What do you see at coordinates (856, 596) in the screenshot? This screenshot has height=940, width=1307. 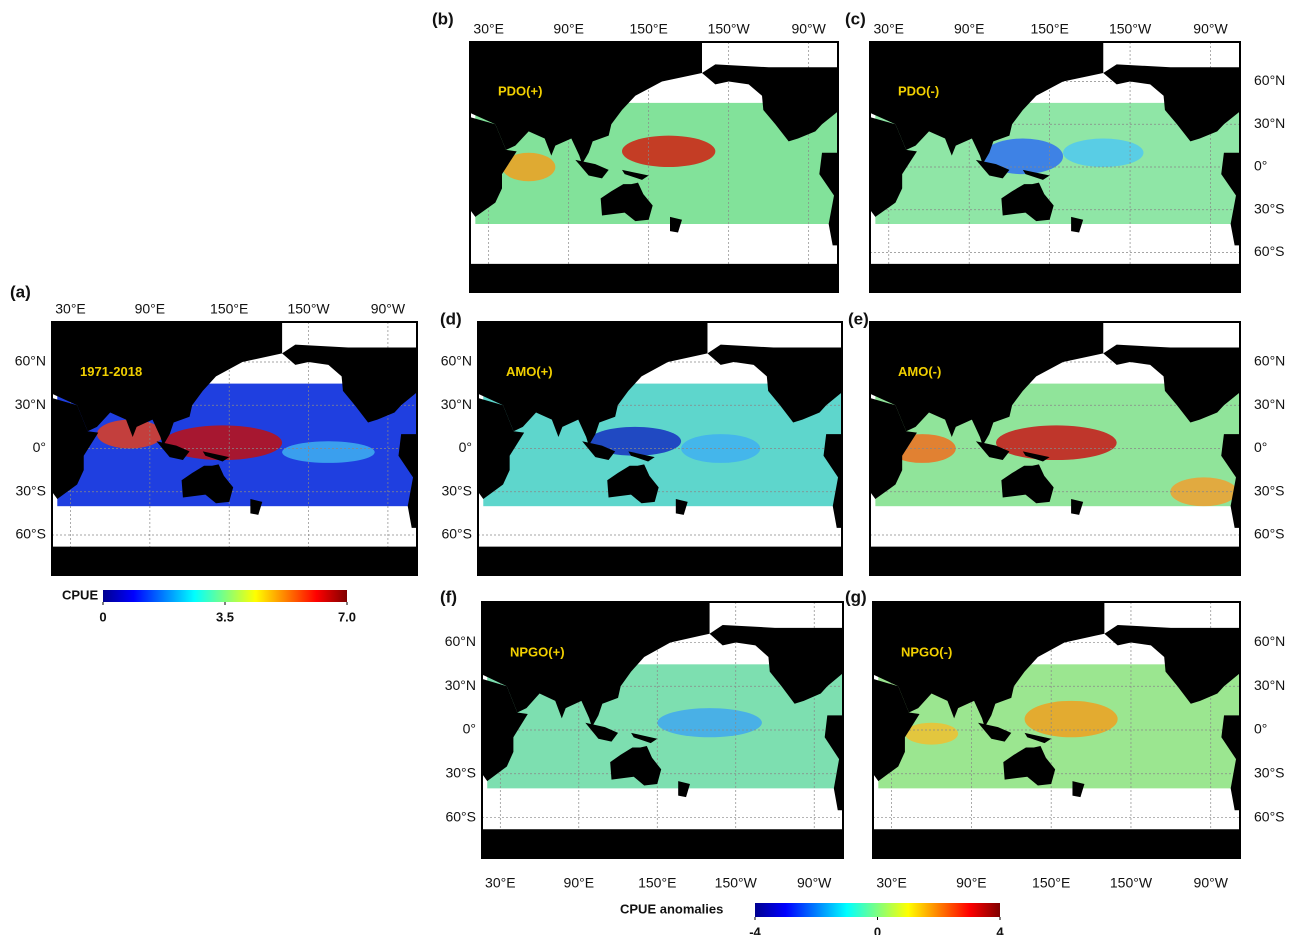 I see `panel-label: (g)` at bounding box center [856, 596].